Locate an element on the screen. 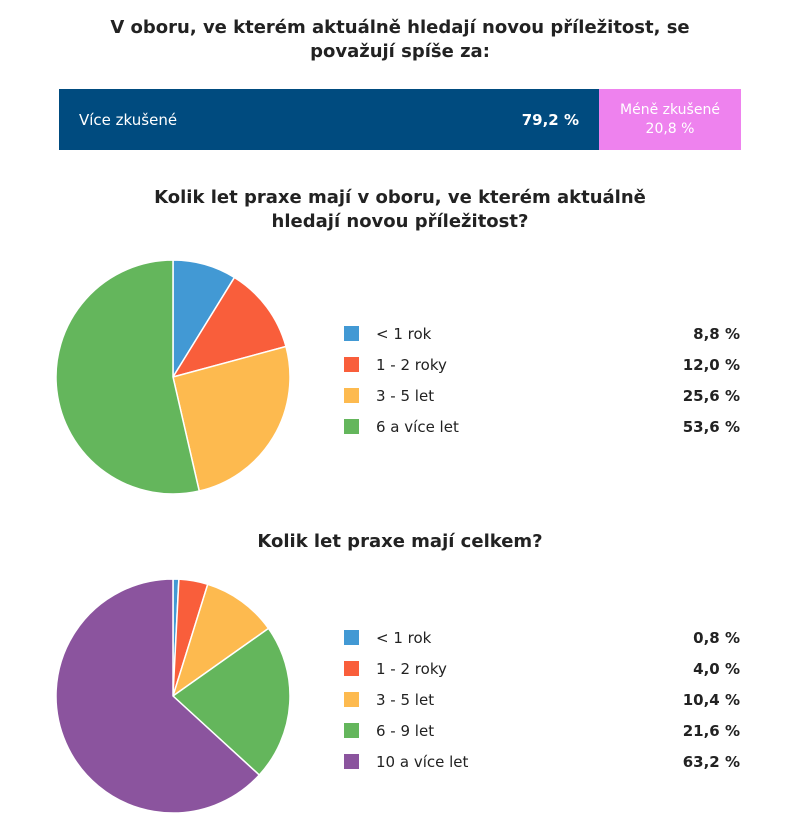  legend-value: 63,2 % is located at coordinates (711, 761).